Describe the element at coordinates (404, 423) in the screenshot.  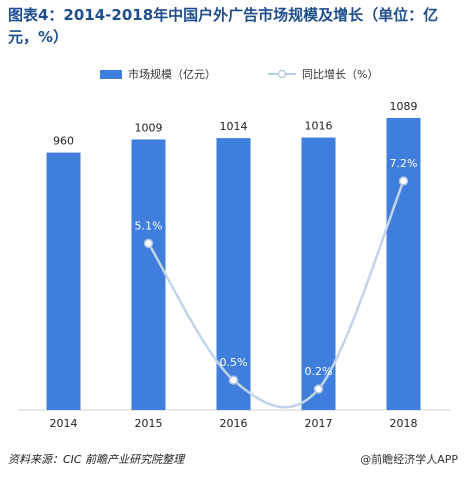
I see `x-tick-label: 2018` at that location.